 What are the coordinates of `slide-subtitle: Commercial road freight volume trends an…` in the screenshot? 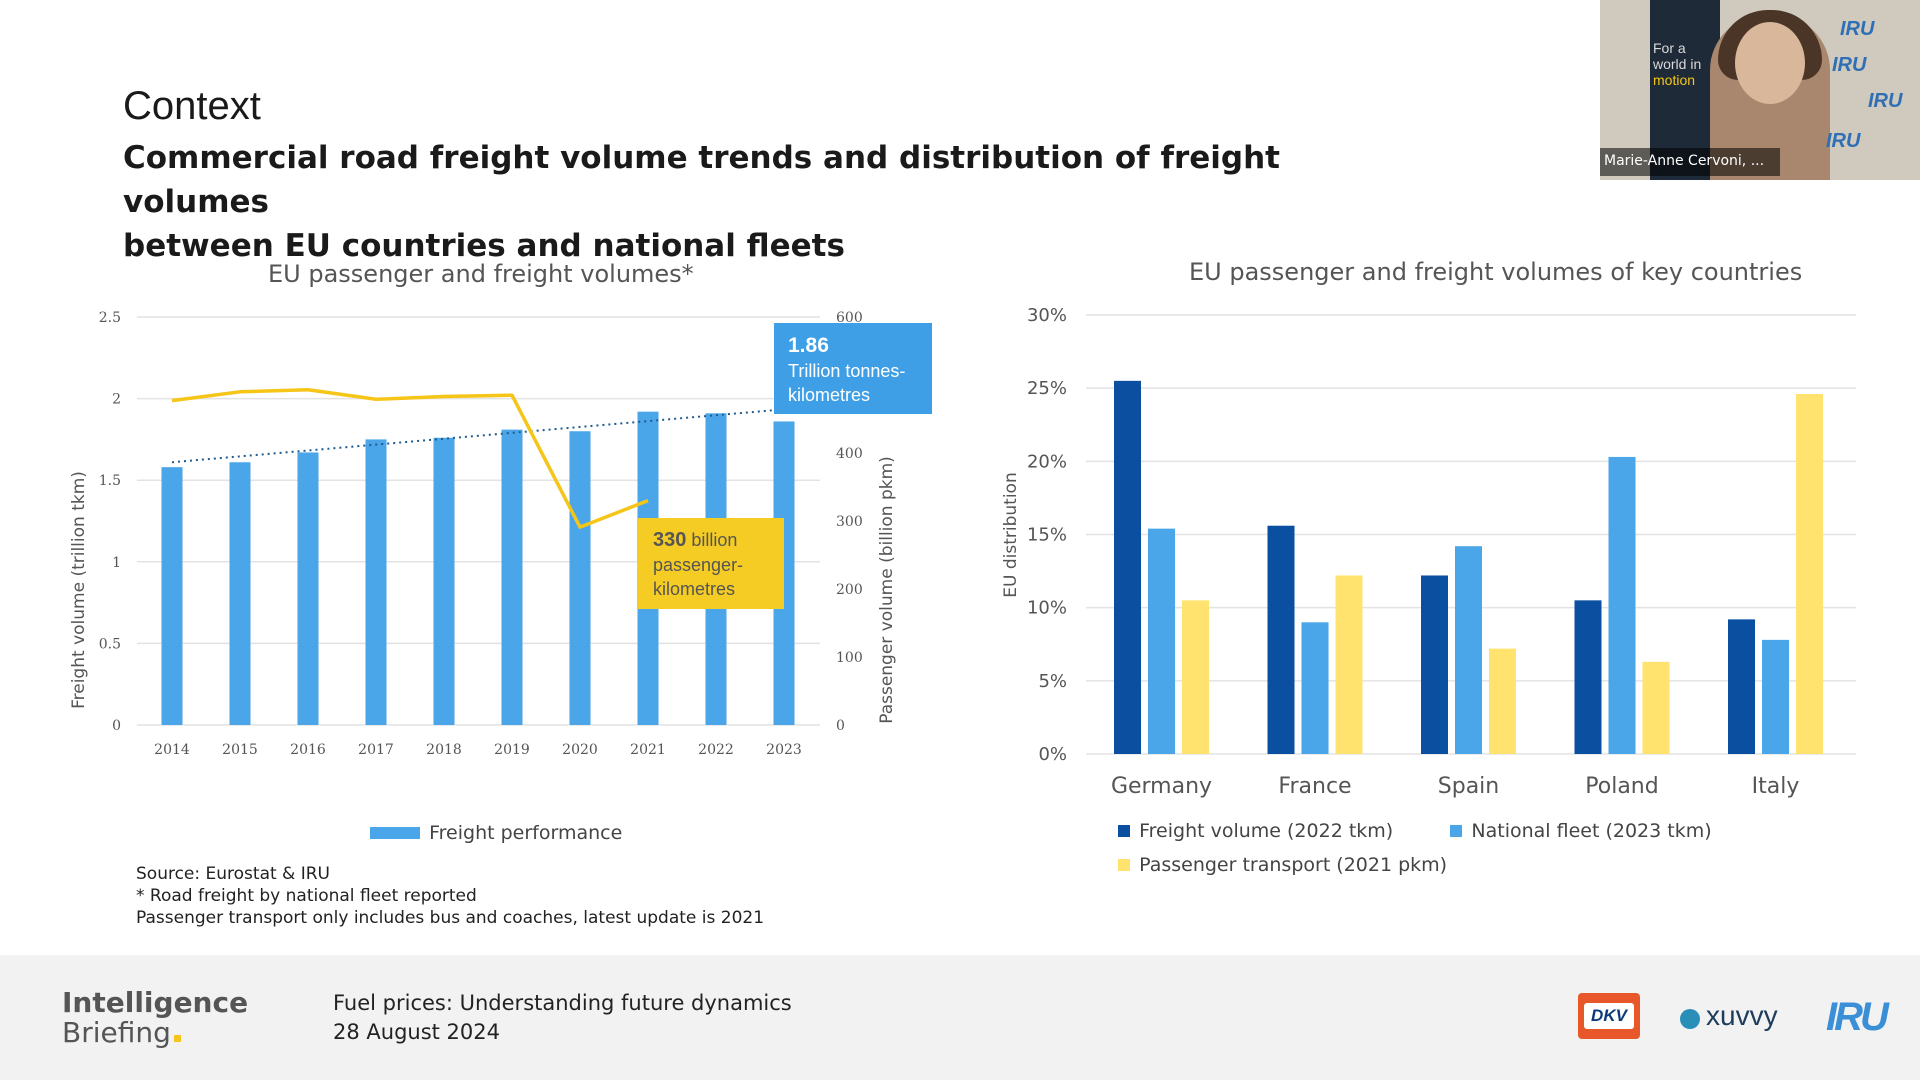 It's located at (723, 202).